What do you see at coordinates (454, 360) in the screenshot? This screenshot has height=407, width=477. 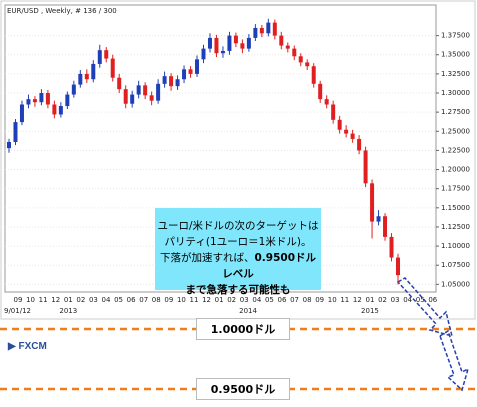 I see `arrow` at bounding box center [454, 360].